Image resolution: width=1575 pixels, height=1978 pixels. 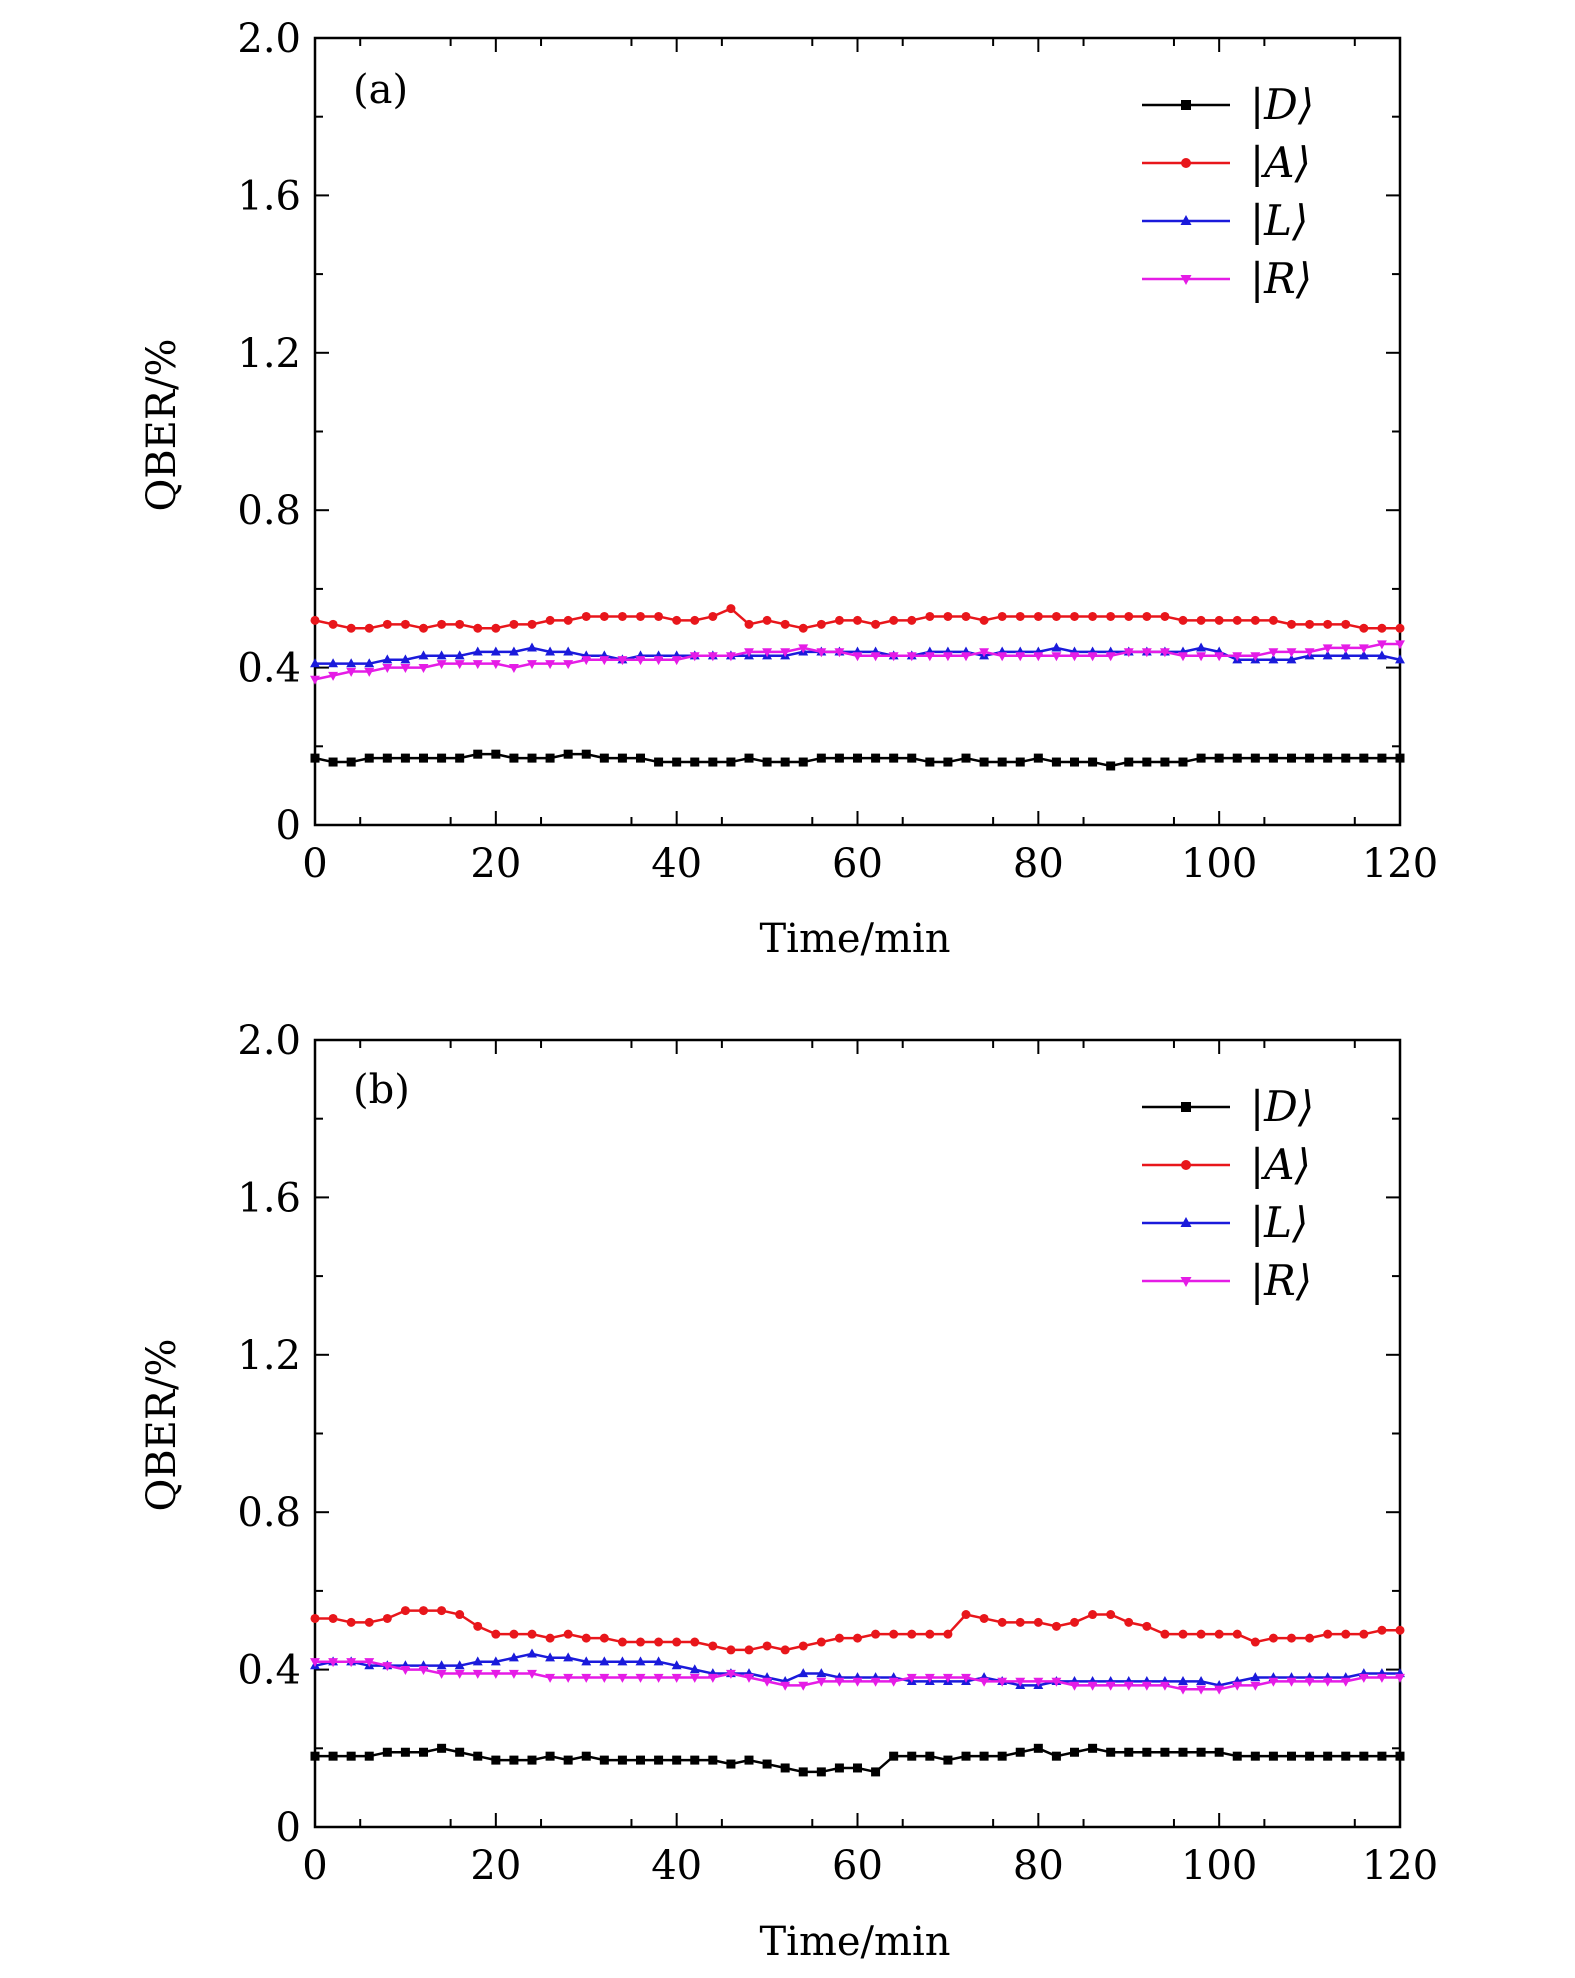 What do you see at coordinates (1280, 162) in the screenshot?
I see `legend-label: |A⟩` at bounding box center [1280, 162].